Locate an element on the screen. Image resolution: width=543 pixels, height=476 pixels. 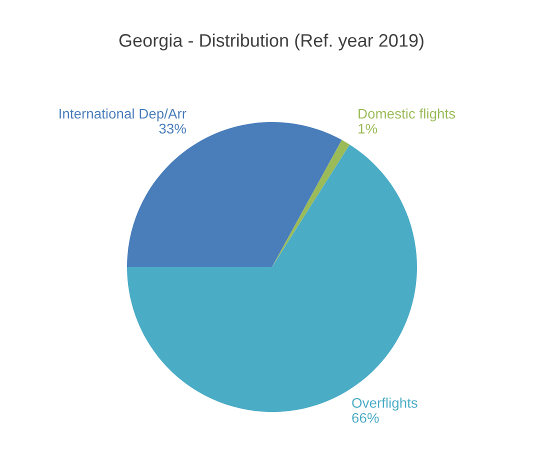
slice-label: International Dep/Arr is located at coordinates (123, 115).